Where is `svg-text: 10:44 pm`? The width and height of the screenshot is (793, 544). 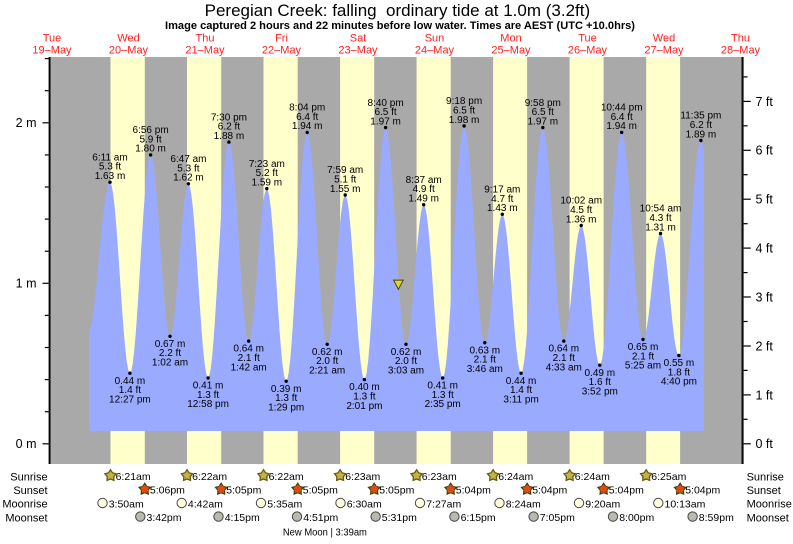
svg-text: 10:44 pm is located at coordinates (622, 108).